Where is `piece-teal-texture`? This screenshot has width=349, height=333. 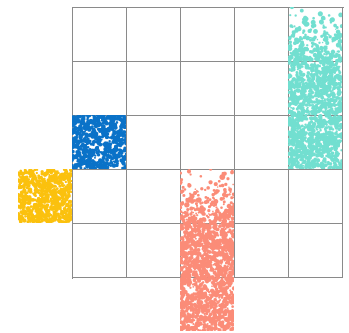 piece-teal-texture is located at coordinates (315, 88).